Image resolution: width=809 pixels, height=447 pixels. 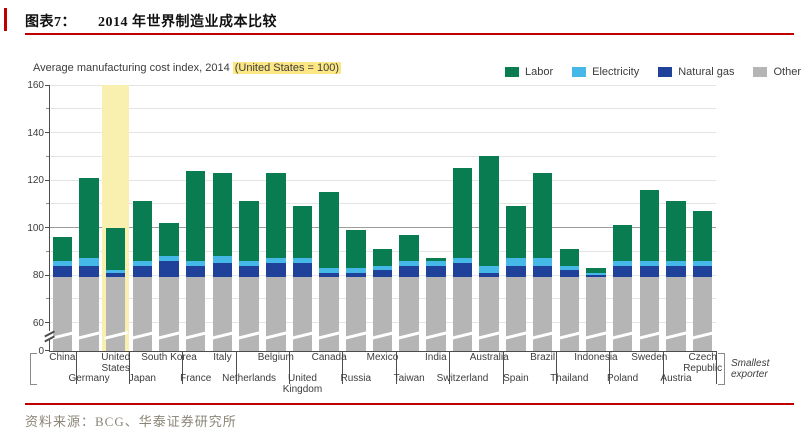 What do you see at coordinates (703, 363) in the screenshot?
I see `country-label-czech-republic: Czech Republic` at bounding box center [703, 363].